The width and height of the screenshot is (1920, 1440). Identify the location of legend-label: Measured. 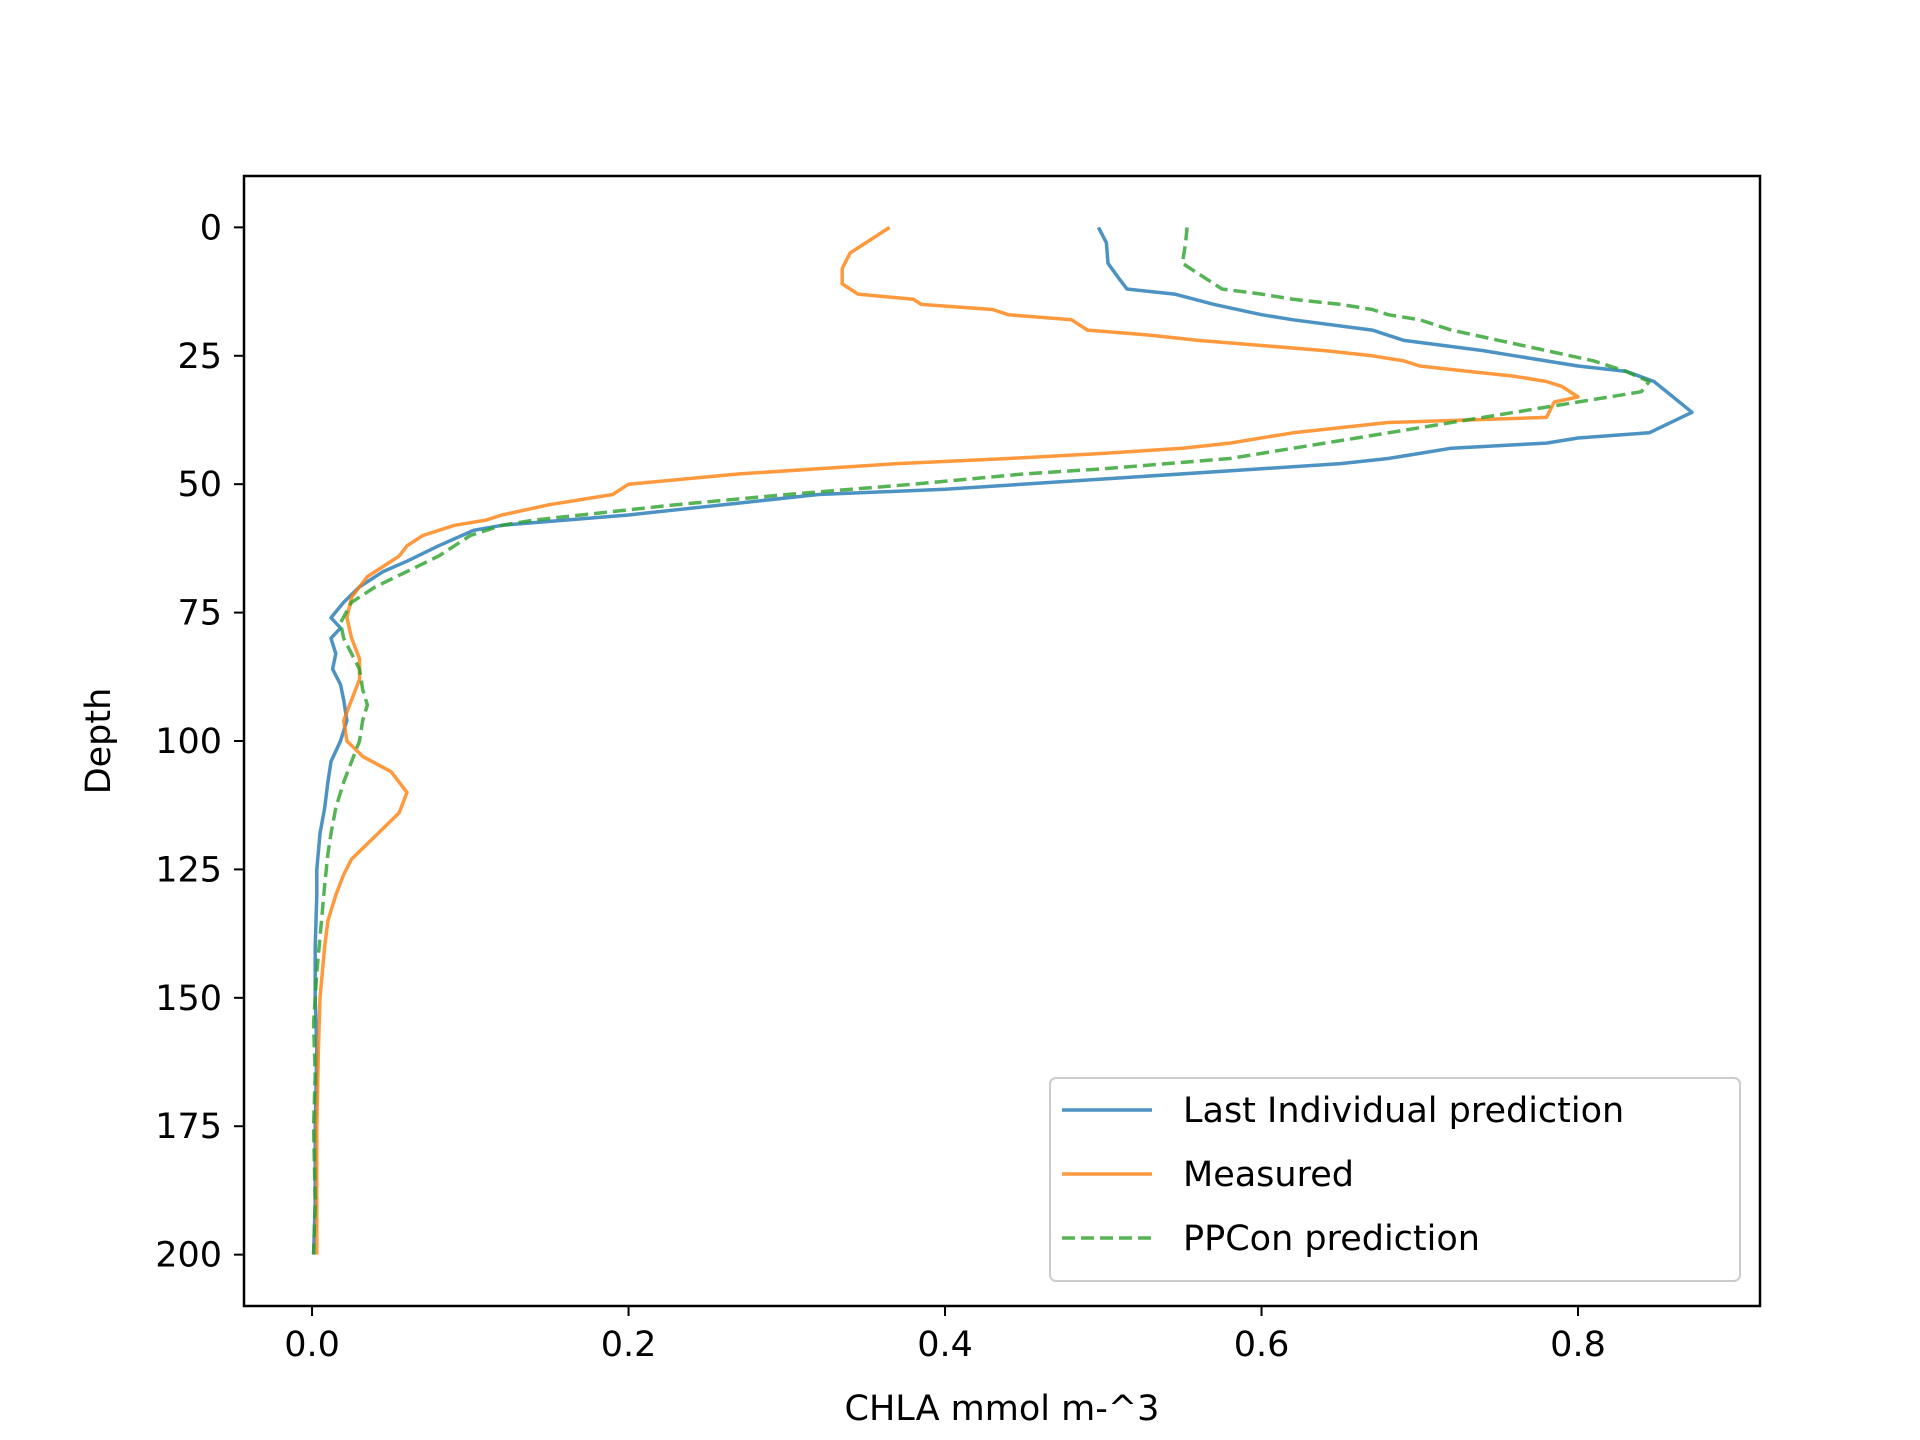
(1268, 1175).